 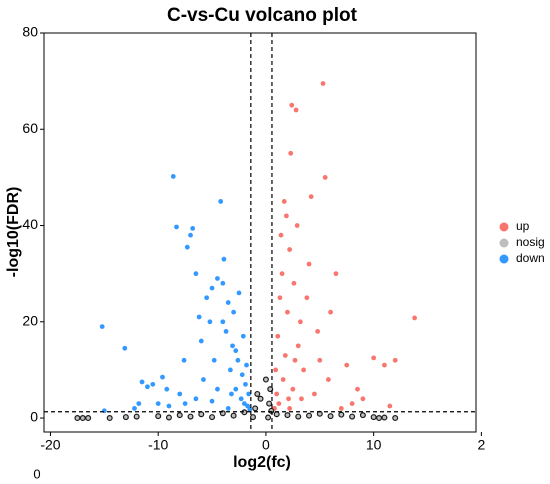 What do you see at coordinates (374, 445) in the screenshot?
I see `x-tick-label: 10` at bounding box center [374, 445].